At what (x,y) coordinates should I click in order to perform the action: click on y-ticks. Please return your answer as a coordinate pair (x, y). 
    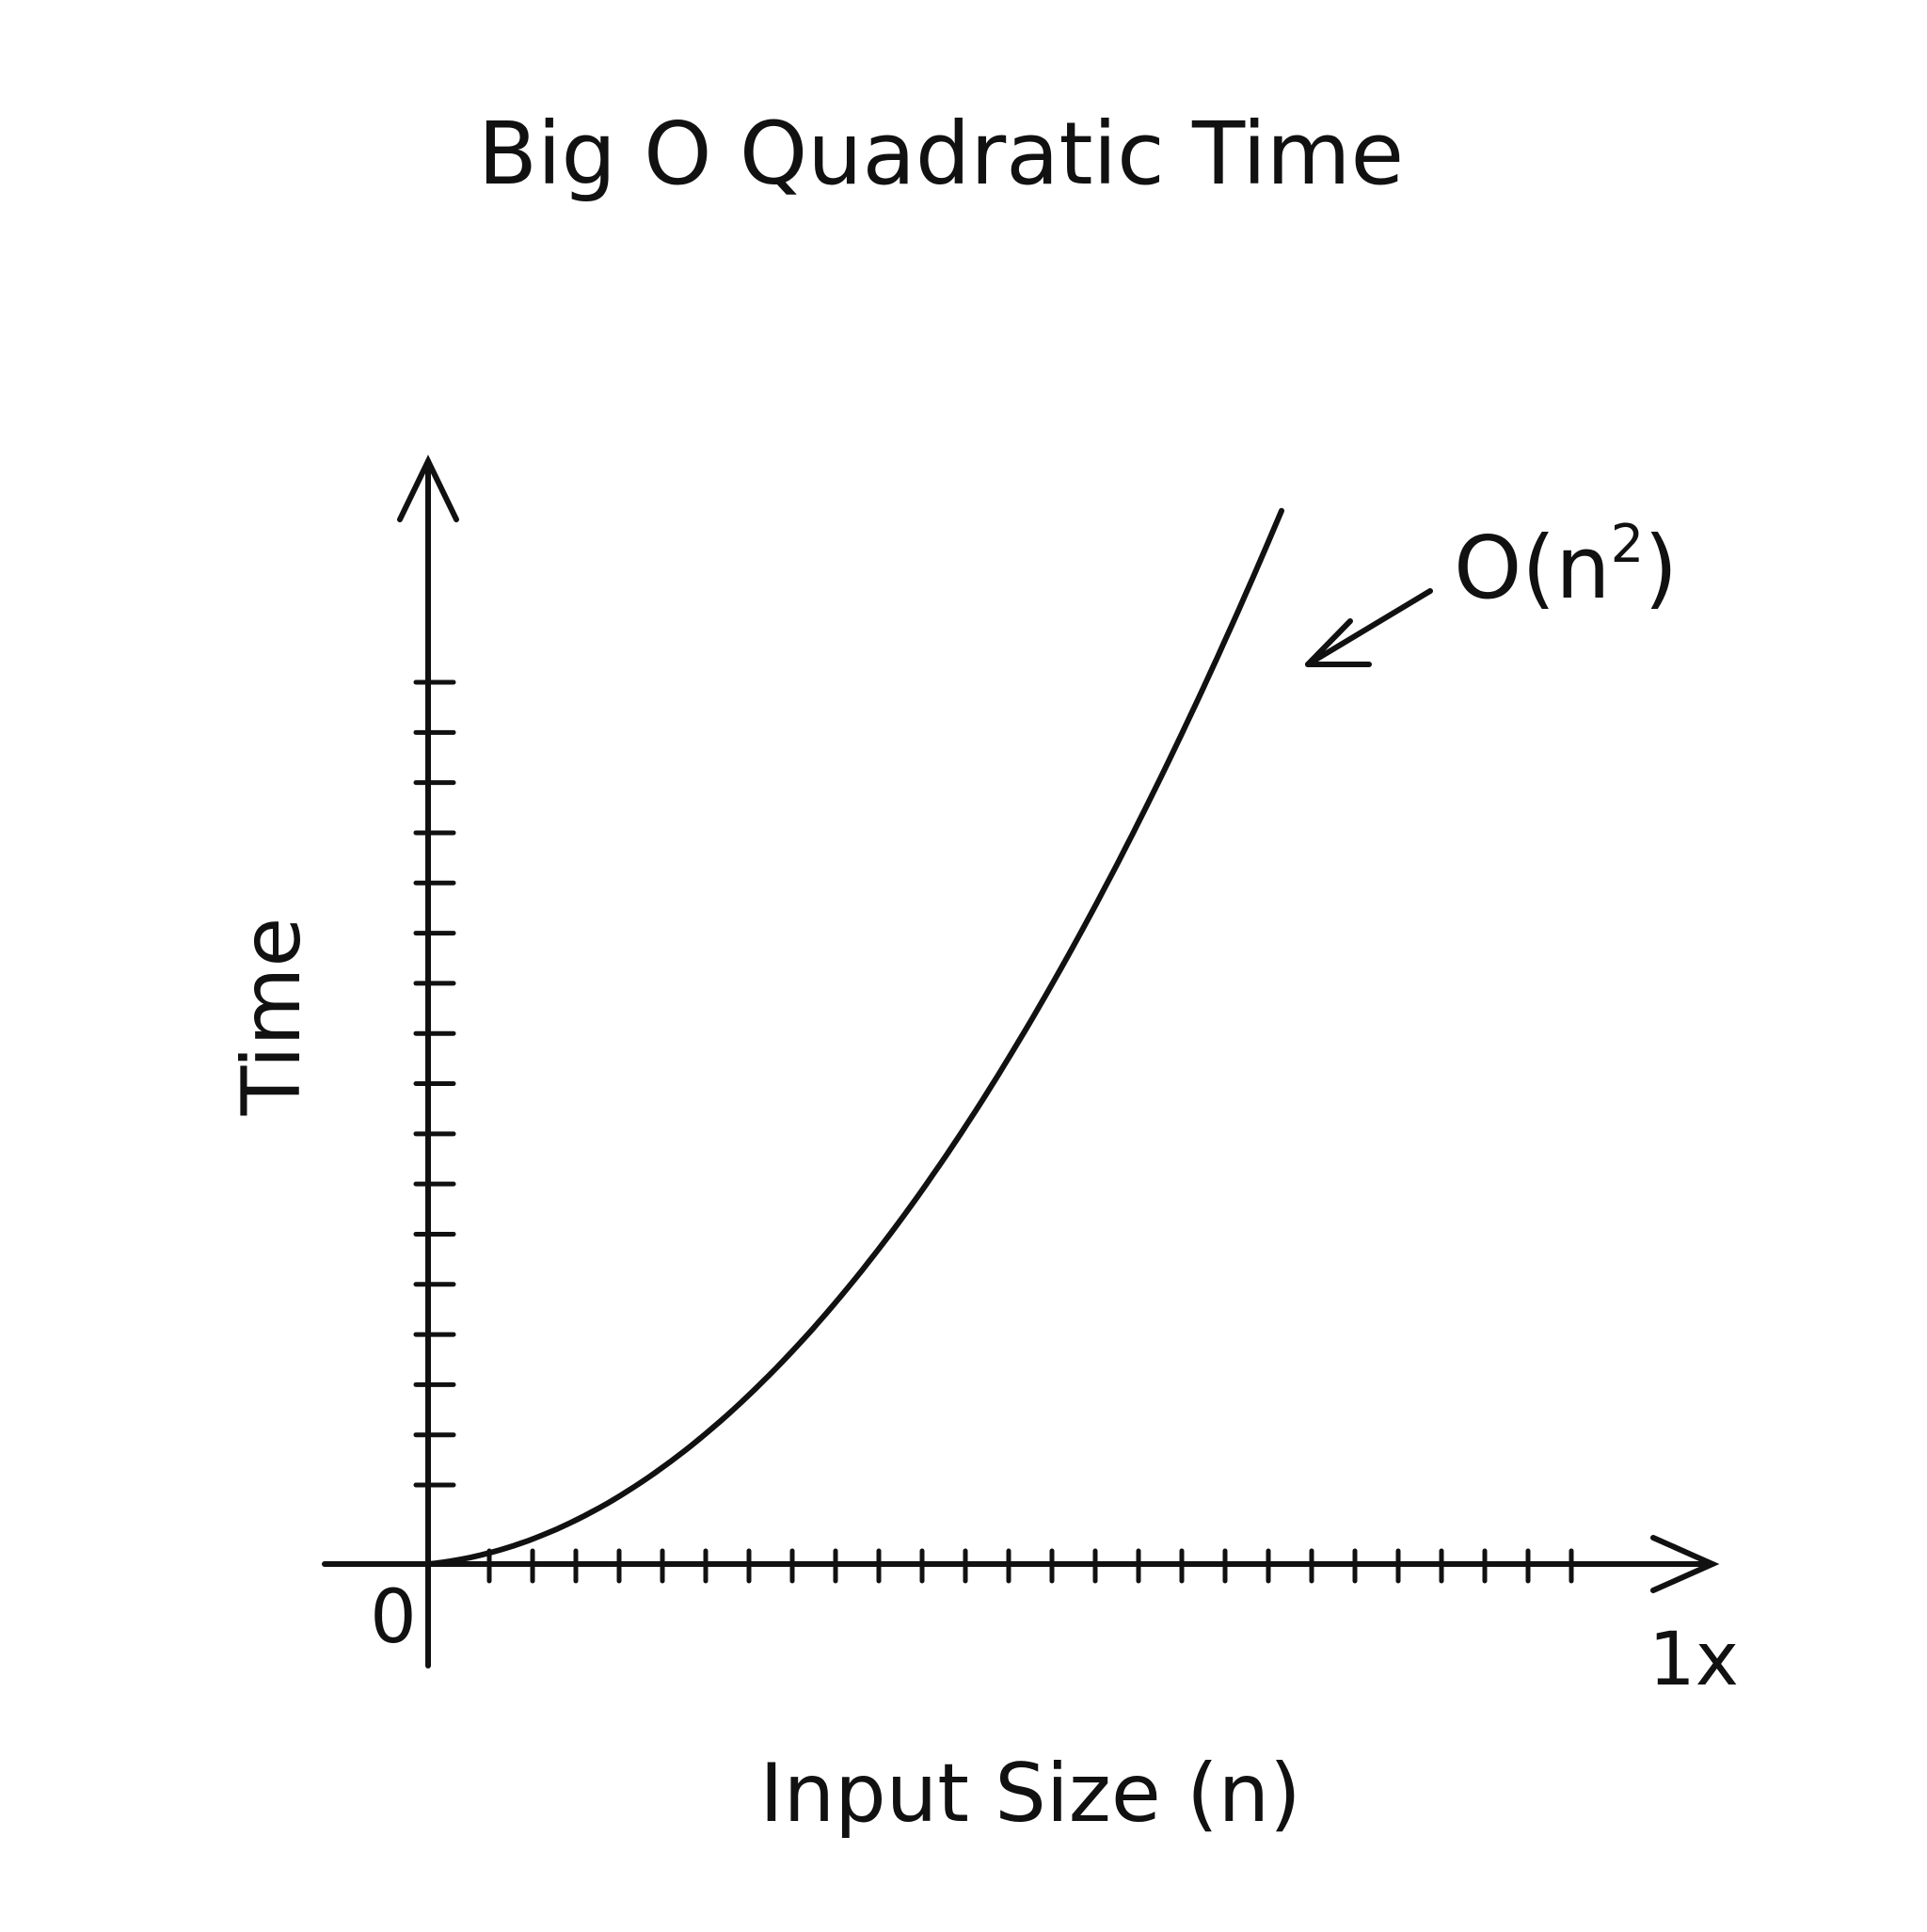
    Looking at the image, I should click on (434, 1083).